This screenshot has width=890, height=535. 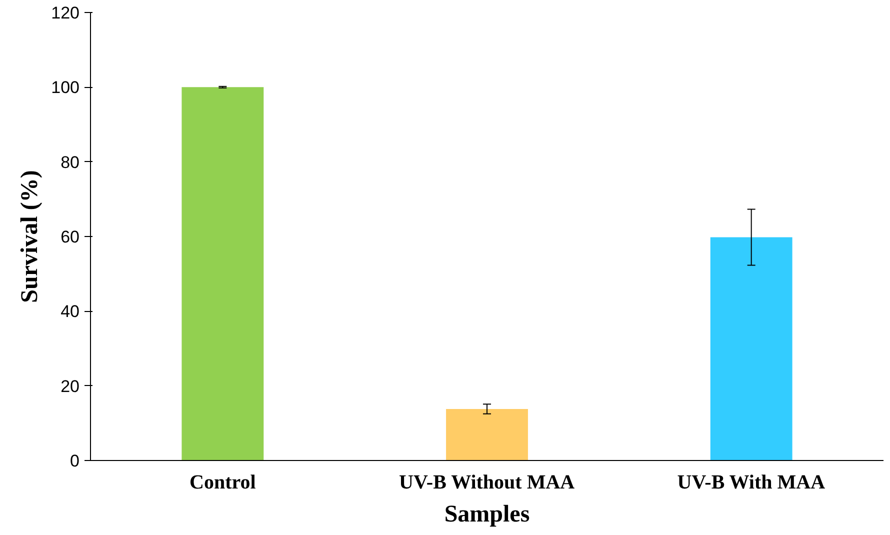 I want to click on x-tick-label: Control, so click(x=223, y=483).